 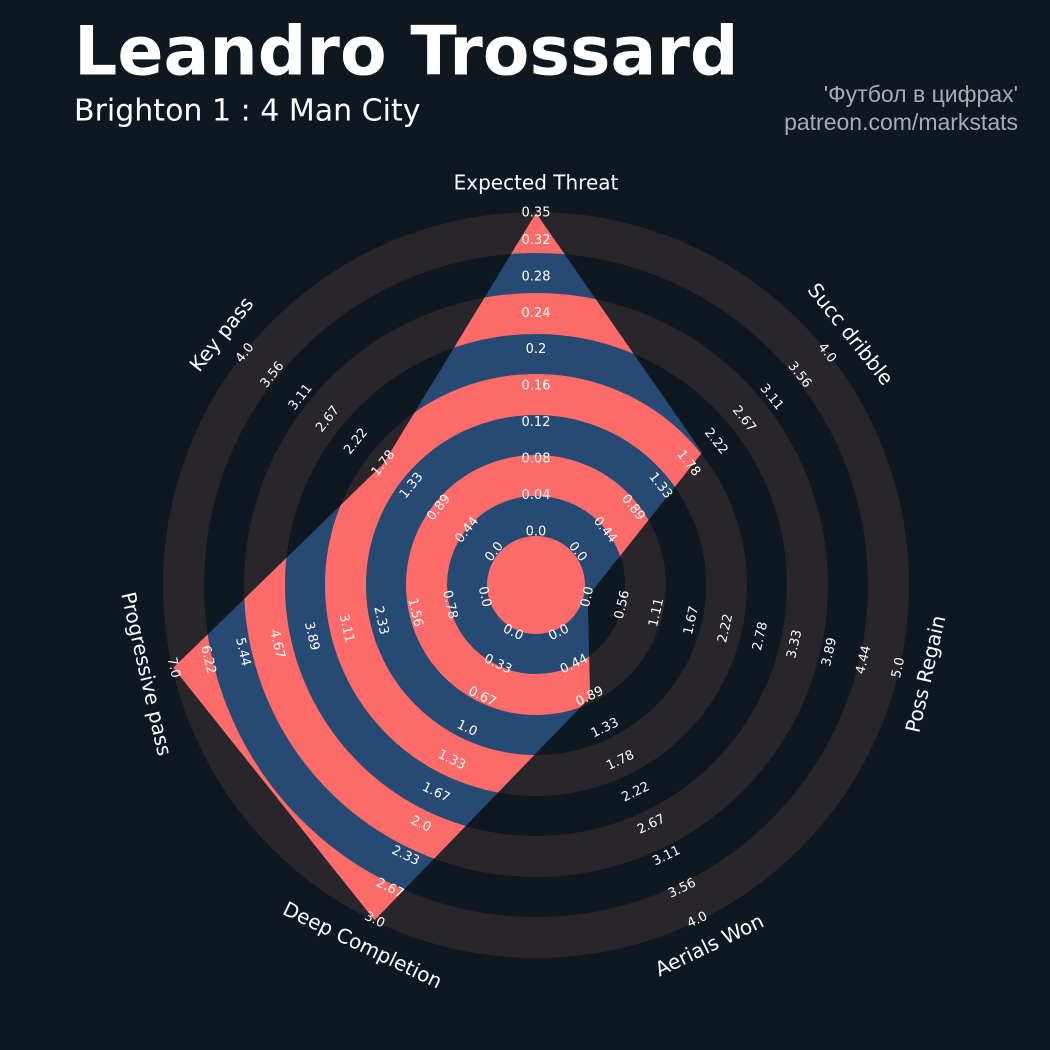 I want to click on tick-label: 2.22, so click(x=725, y=629).